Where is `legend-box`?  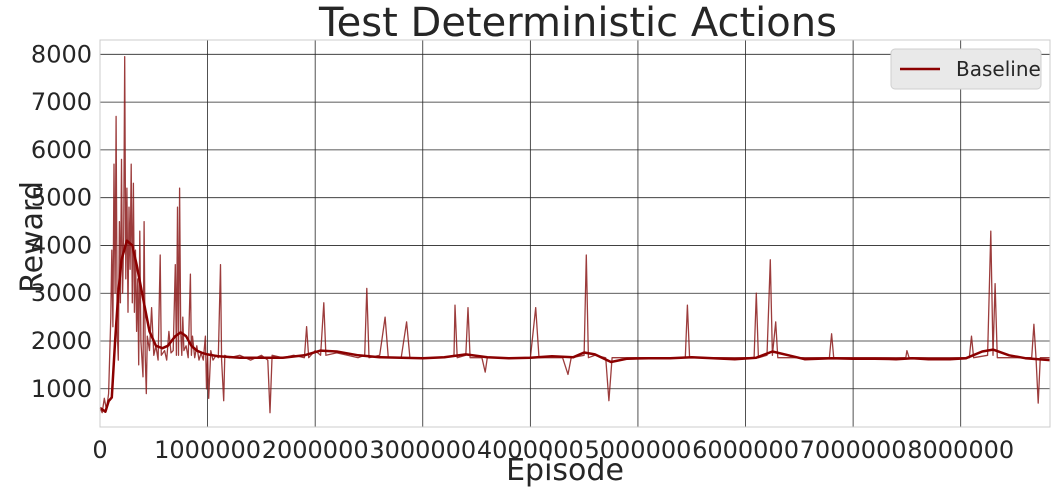
legend-box is located at coordinates (966, 69).